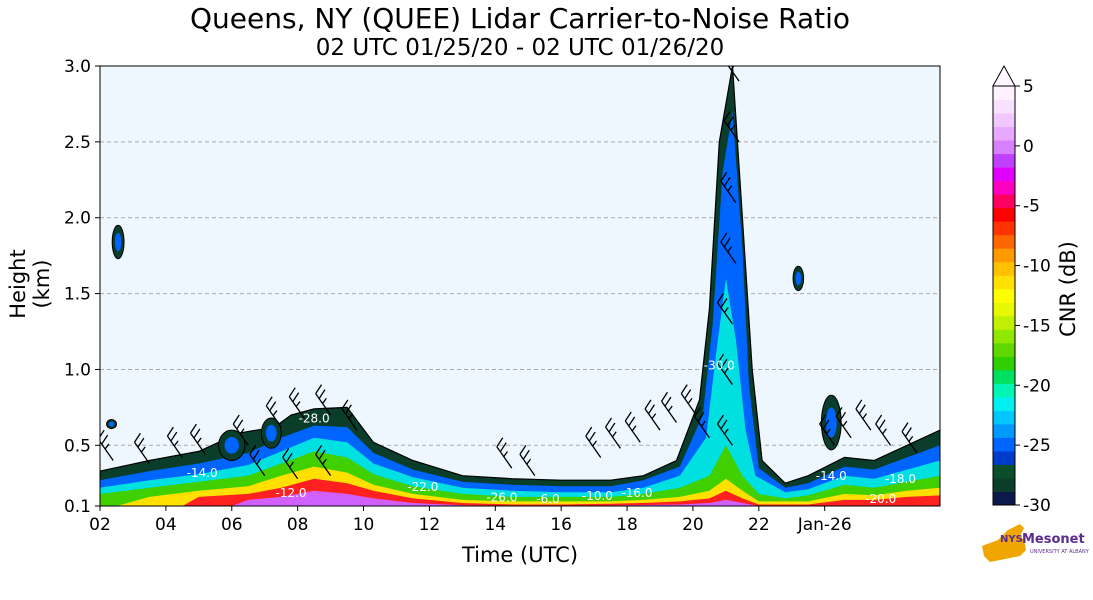 The image size is (1093, 600). I want to click on nys-mesonet-logo, so click(1004, 543).